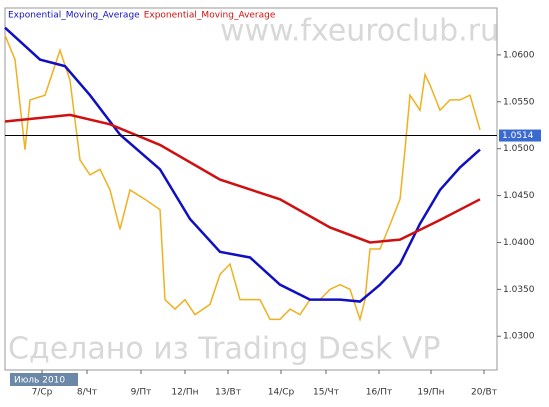 This screenshot has height=407, width=549. What do you see at coordinates (519, 290) in the screenshot?
I see `y-tick-label: 1.0350` at bounding box center [519, 290].